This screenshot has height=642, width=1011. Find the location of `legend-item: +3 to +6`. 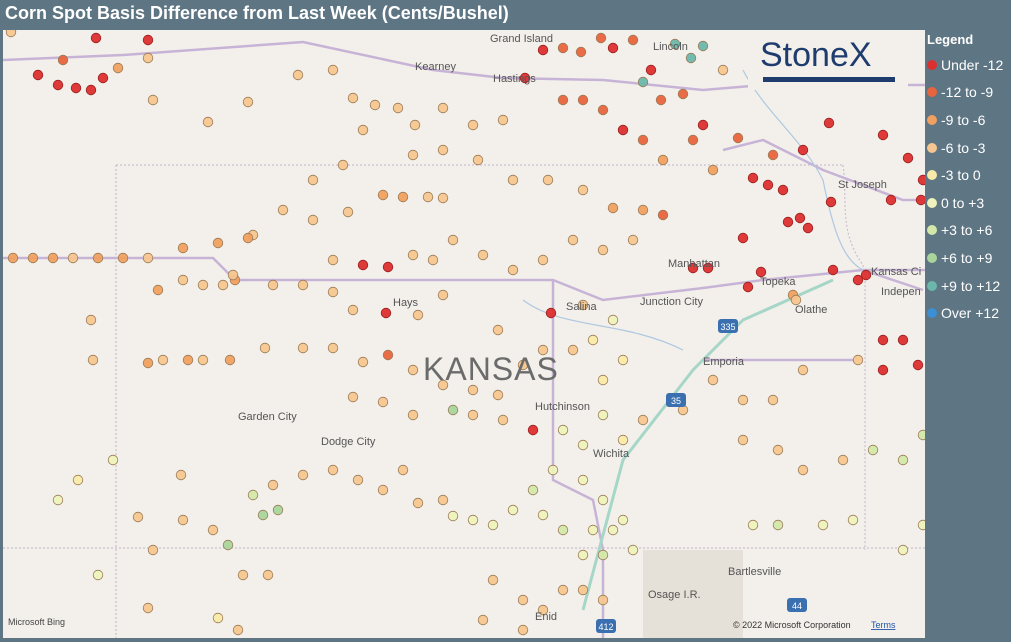

legend-item: +3 to +6 is located at coordinates (965, 231).